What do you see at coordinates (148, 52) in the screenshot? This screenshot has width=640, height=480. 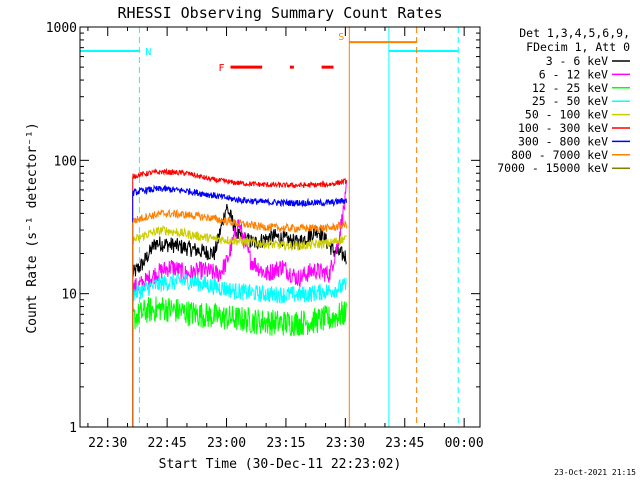 I see `flag-label: N` at bounding box center [148, 52].